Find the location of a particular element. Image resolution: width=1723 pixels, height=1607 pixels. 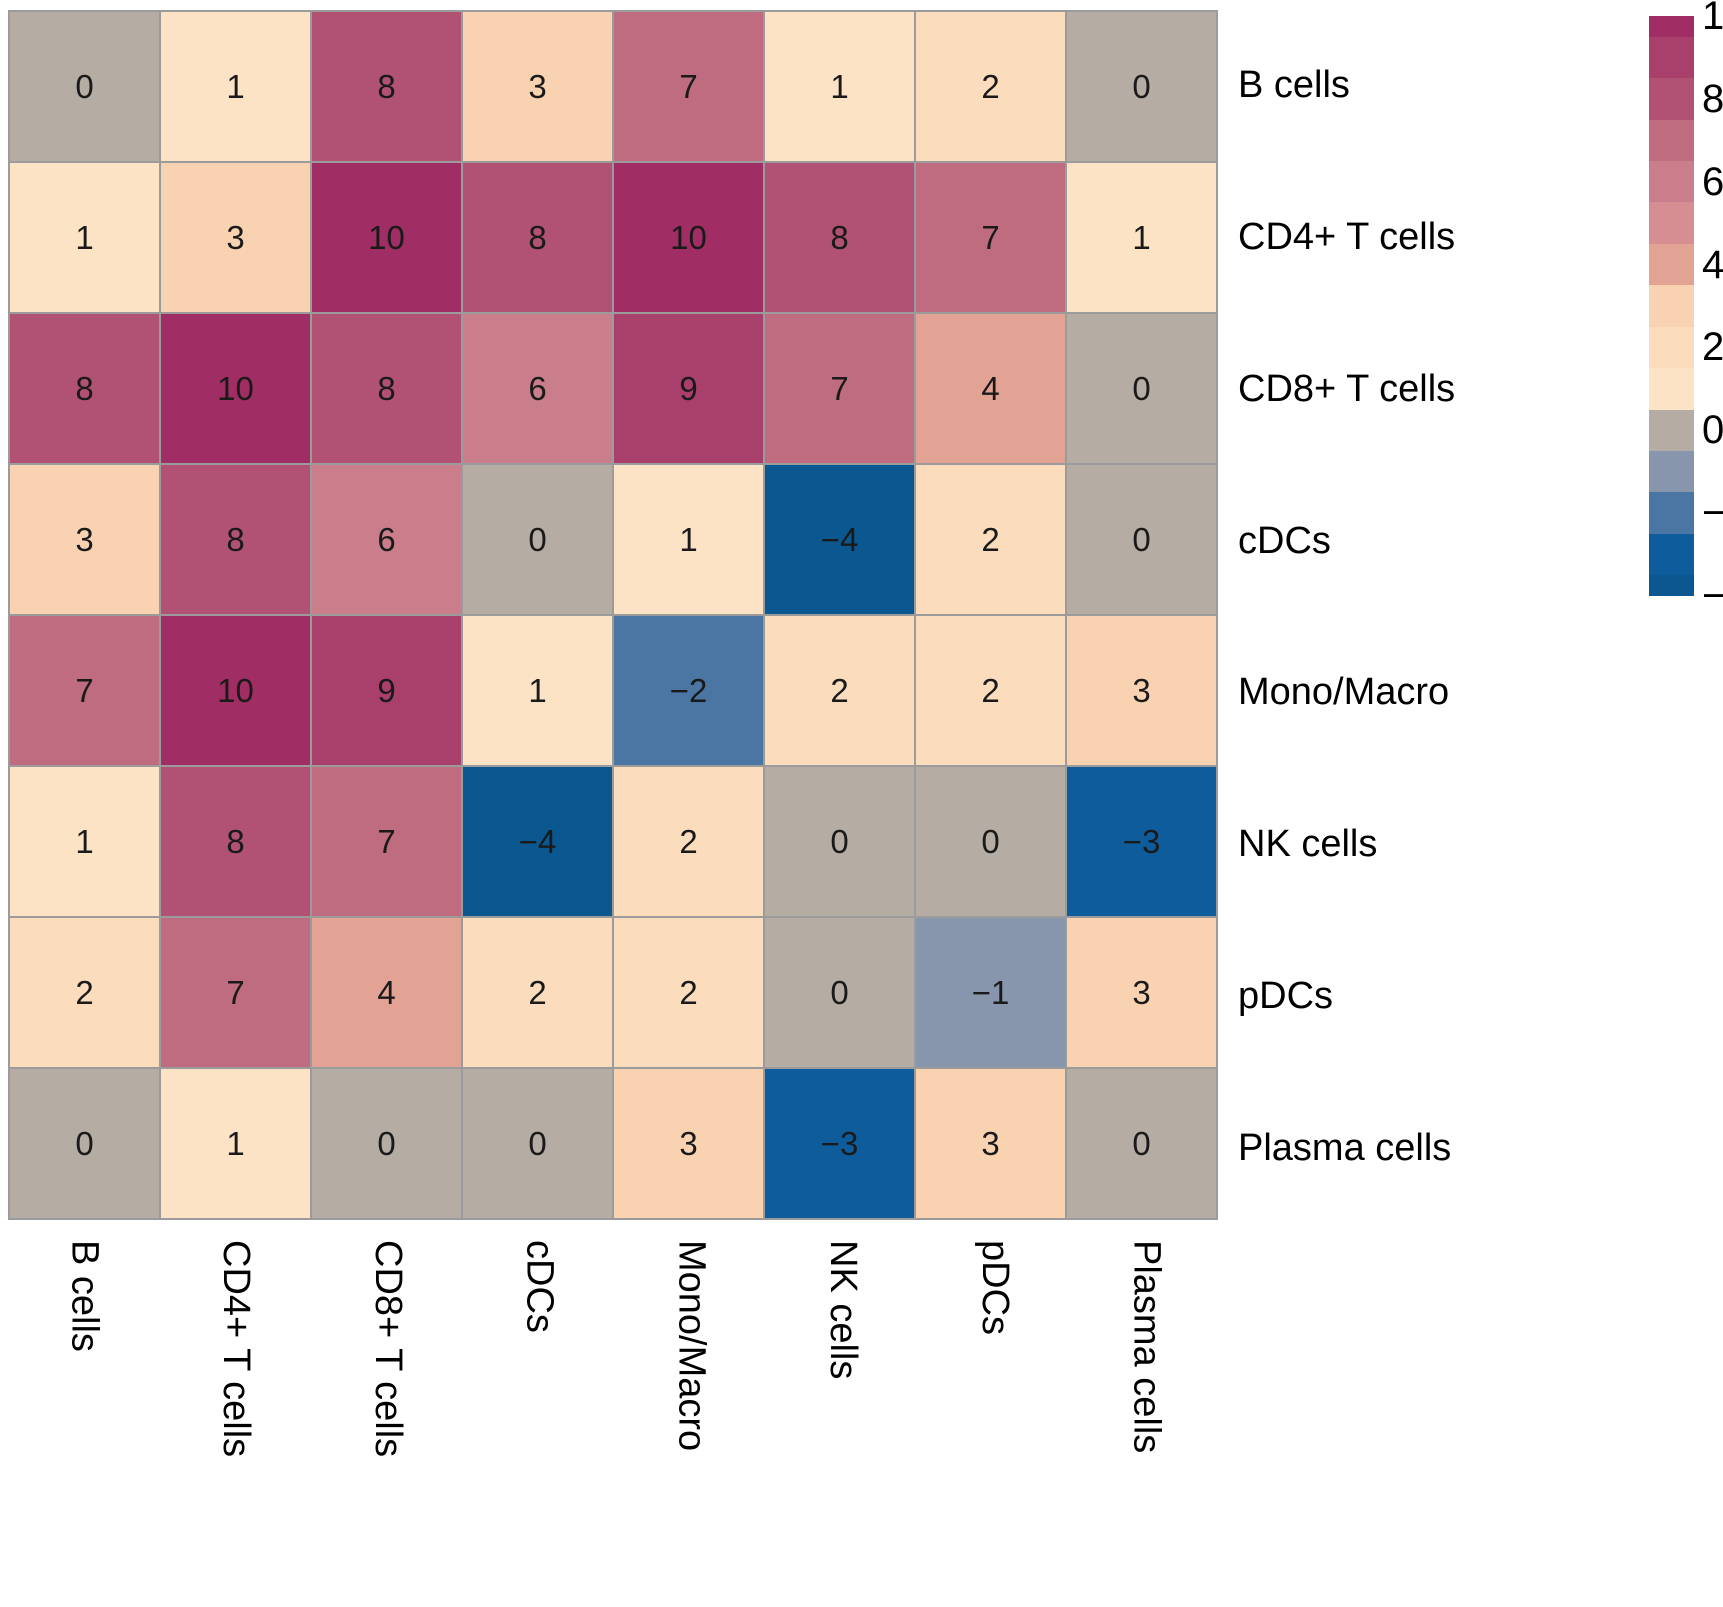

column-label-slot: CD8+ T cells is located at coordinates (388, 1420).